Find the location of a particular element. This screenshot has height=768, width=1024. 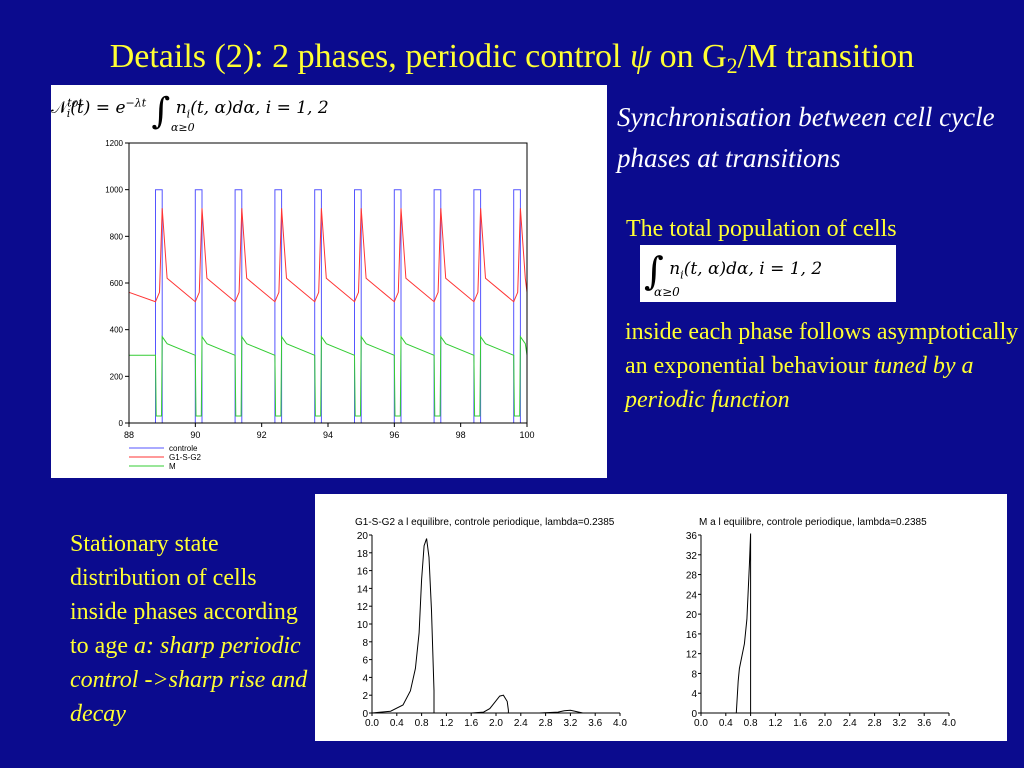

x-tick-label: 90 is located at coordinates (195, 435).